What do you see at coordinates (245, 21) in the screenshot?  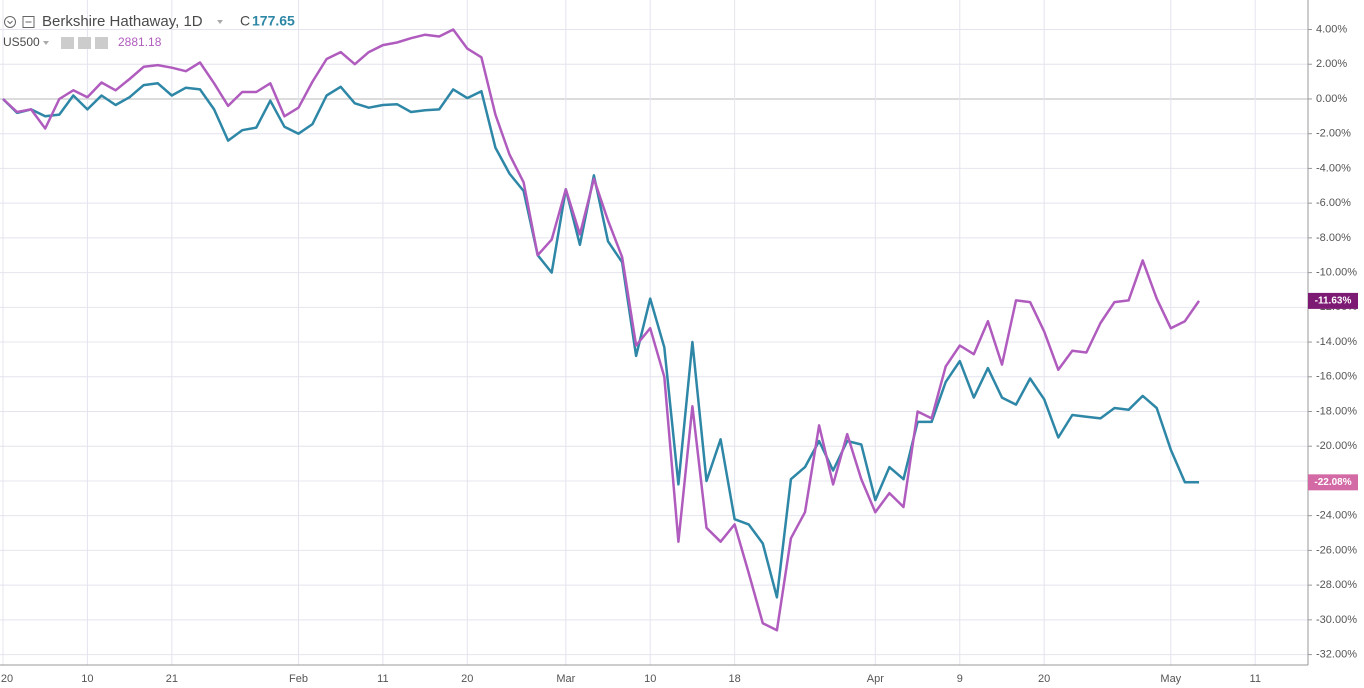 I see `close-label: C` at bounding box center [245, 21].